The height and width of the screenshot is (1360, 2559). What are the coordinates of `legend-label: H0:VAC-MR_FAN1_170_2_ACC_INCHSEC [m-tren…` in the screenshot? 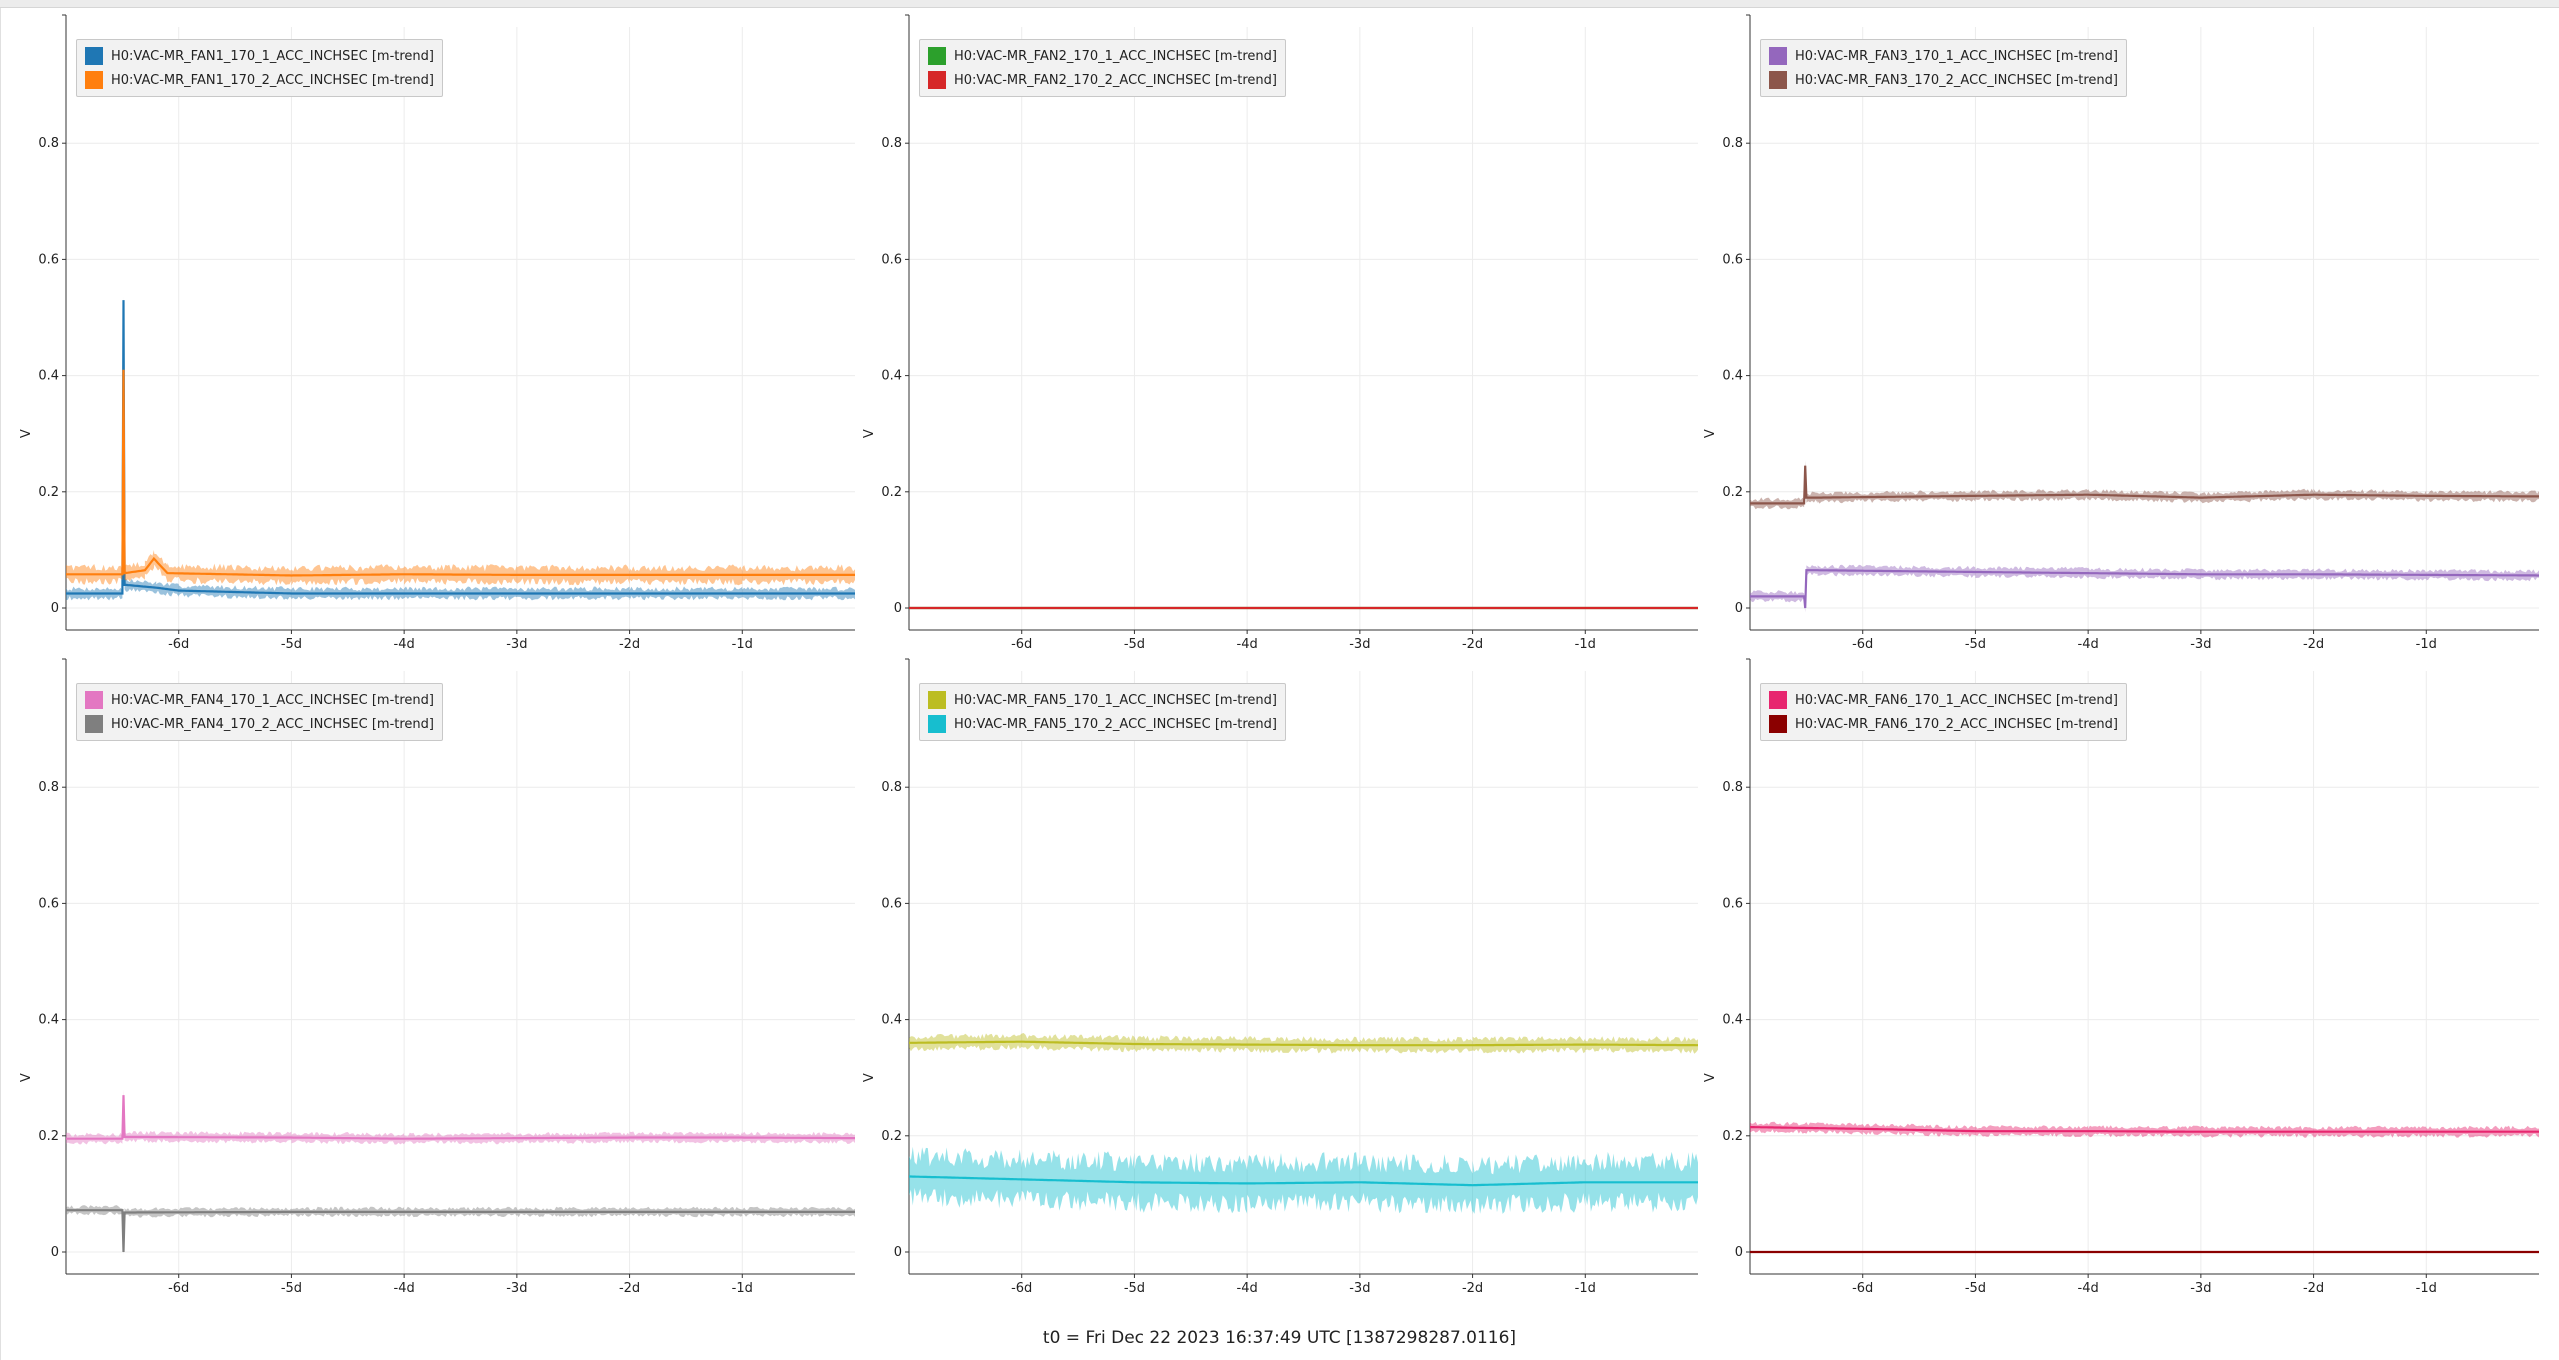 It's located at (272, 80).